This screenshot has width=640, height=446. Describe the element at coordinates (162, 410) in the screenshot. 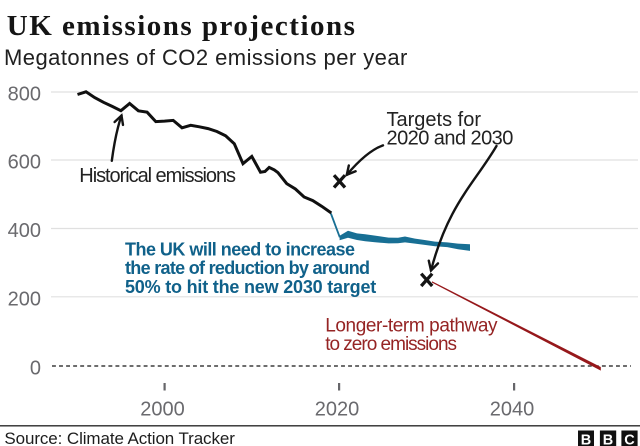

I see `svg-text: 2000` at that location.